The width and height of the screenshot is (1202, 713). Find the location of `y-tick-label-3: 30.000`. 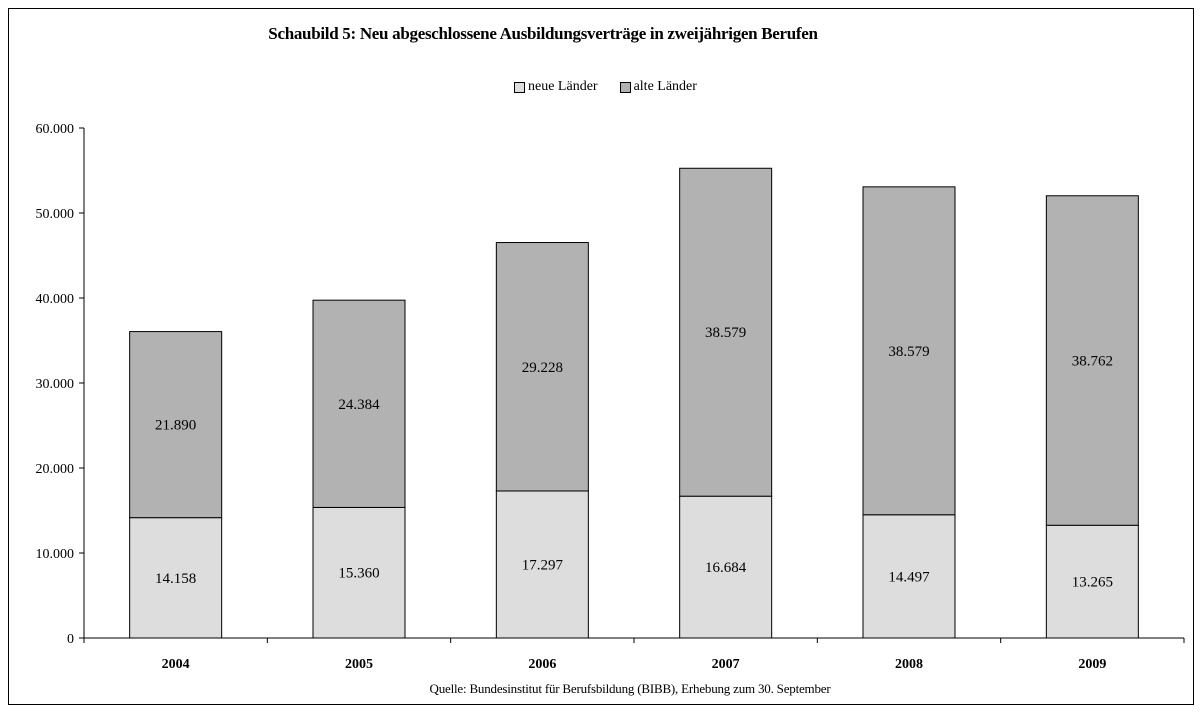

y-tick-label-3: 30.000 is located at coordinates (55, 384).